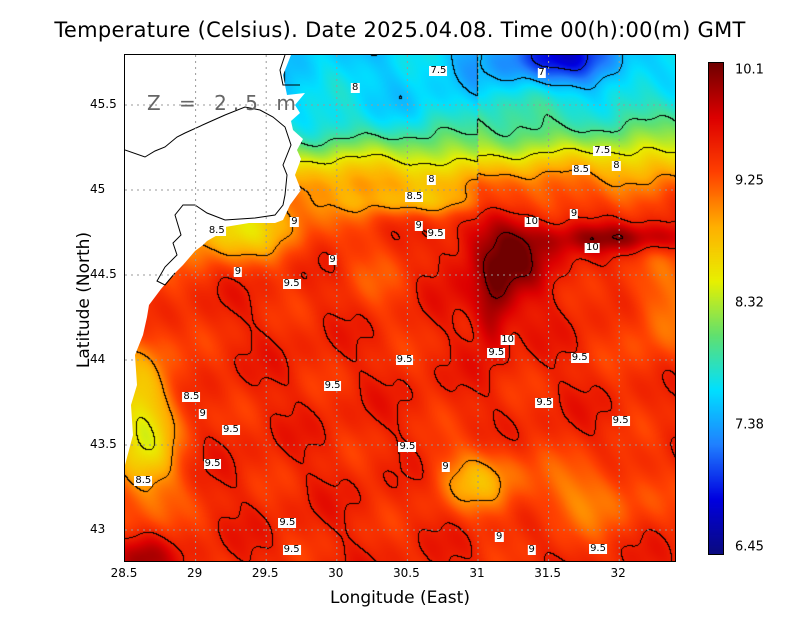 The height and width of the screenshot is (618, 800). Describe the element at coordinates (400, 598) in the screenshot. I see `x-axis-label: Longitude (East)` at that location.